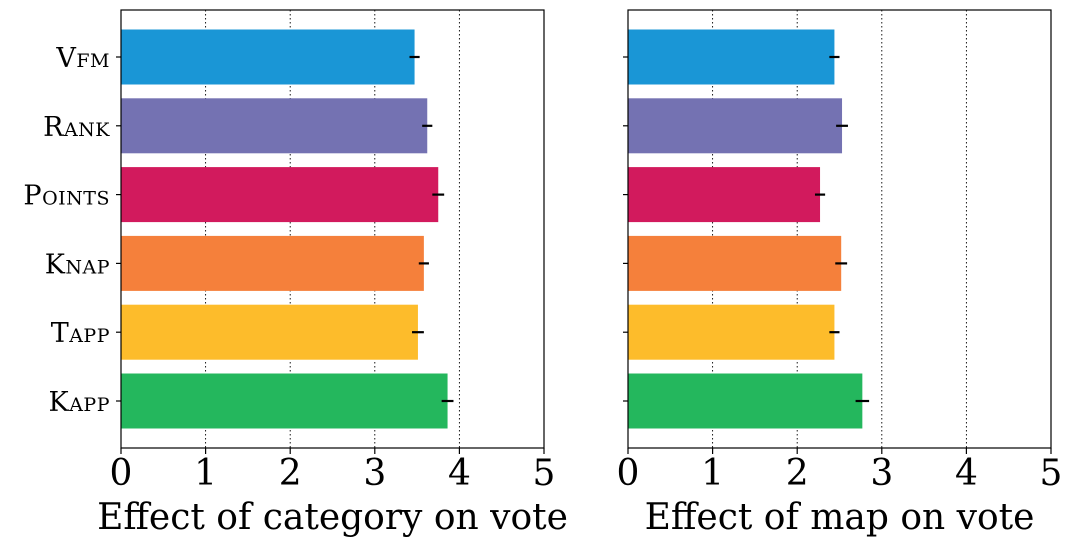  I want to click on category-label: Tapp, so click(80, 333).